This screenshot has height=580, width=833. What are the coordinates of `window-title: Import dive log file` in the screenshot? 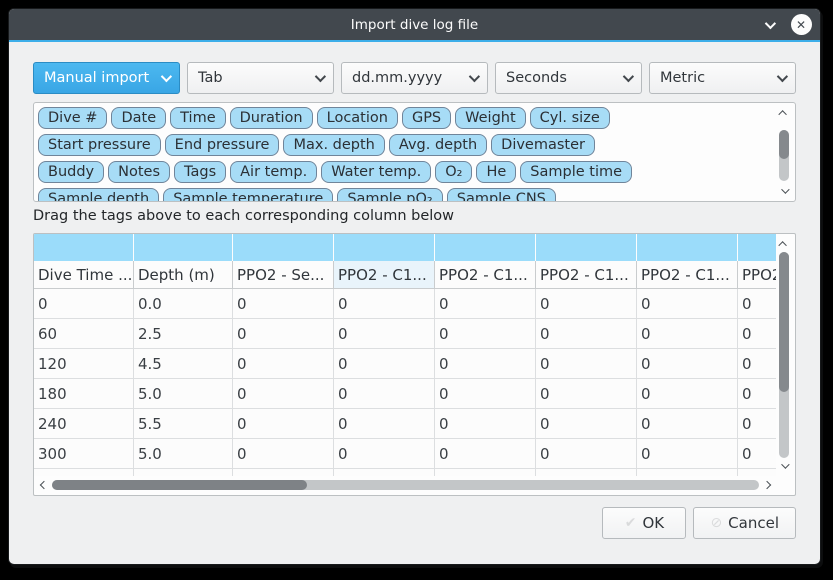 It's located at (414, 24).